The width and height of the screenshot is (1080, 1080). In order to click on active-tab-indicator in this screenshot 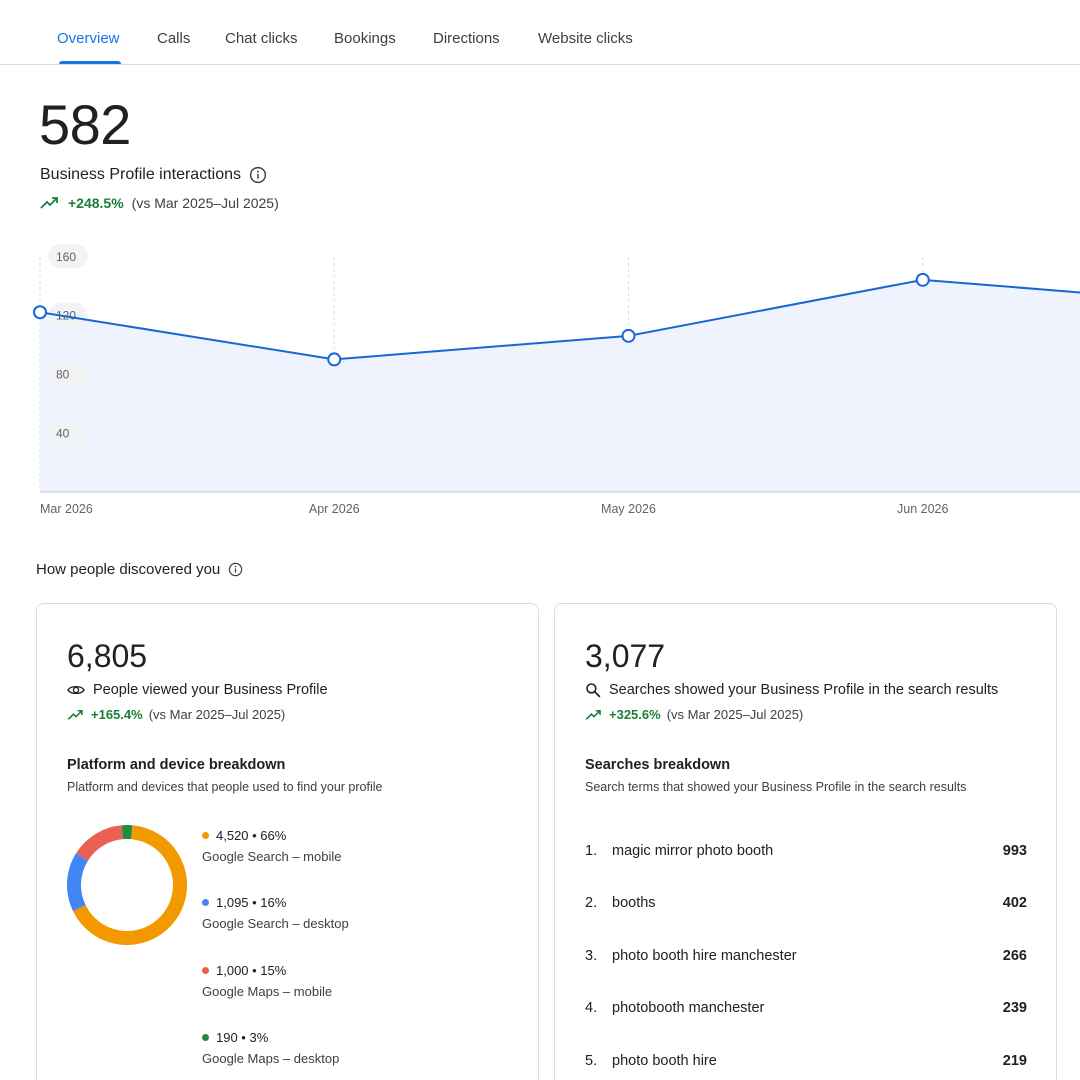, I will do `click(90, 62)`.